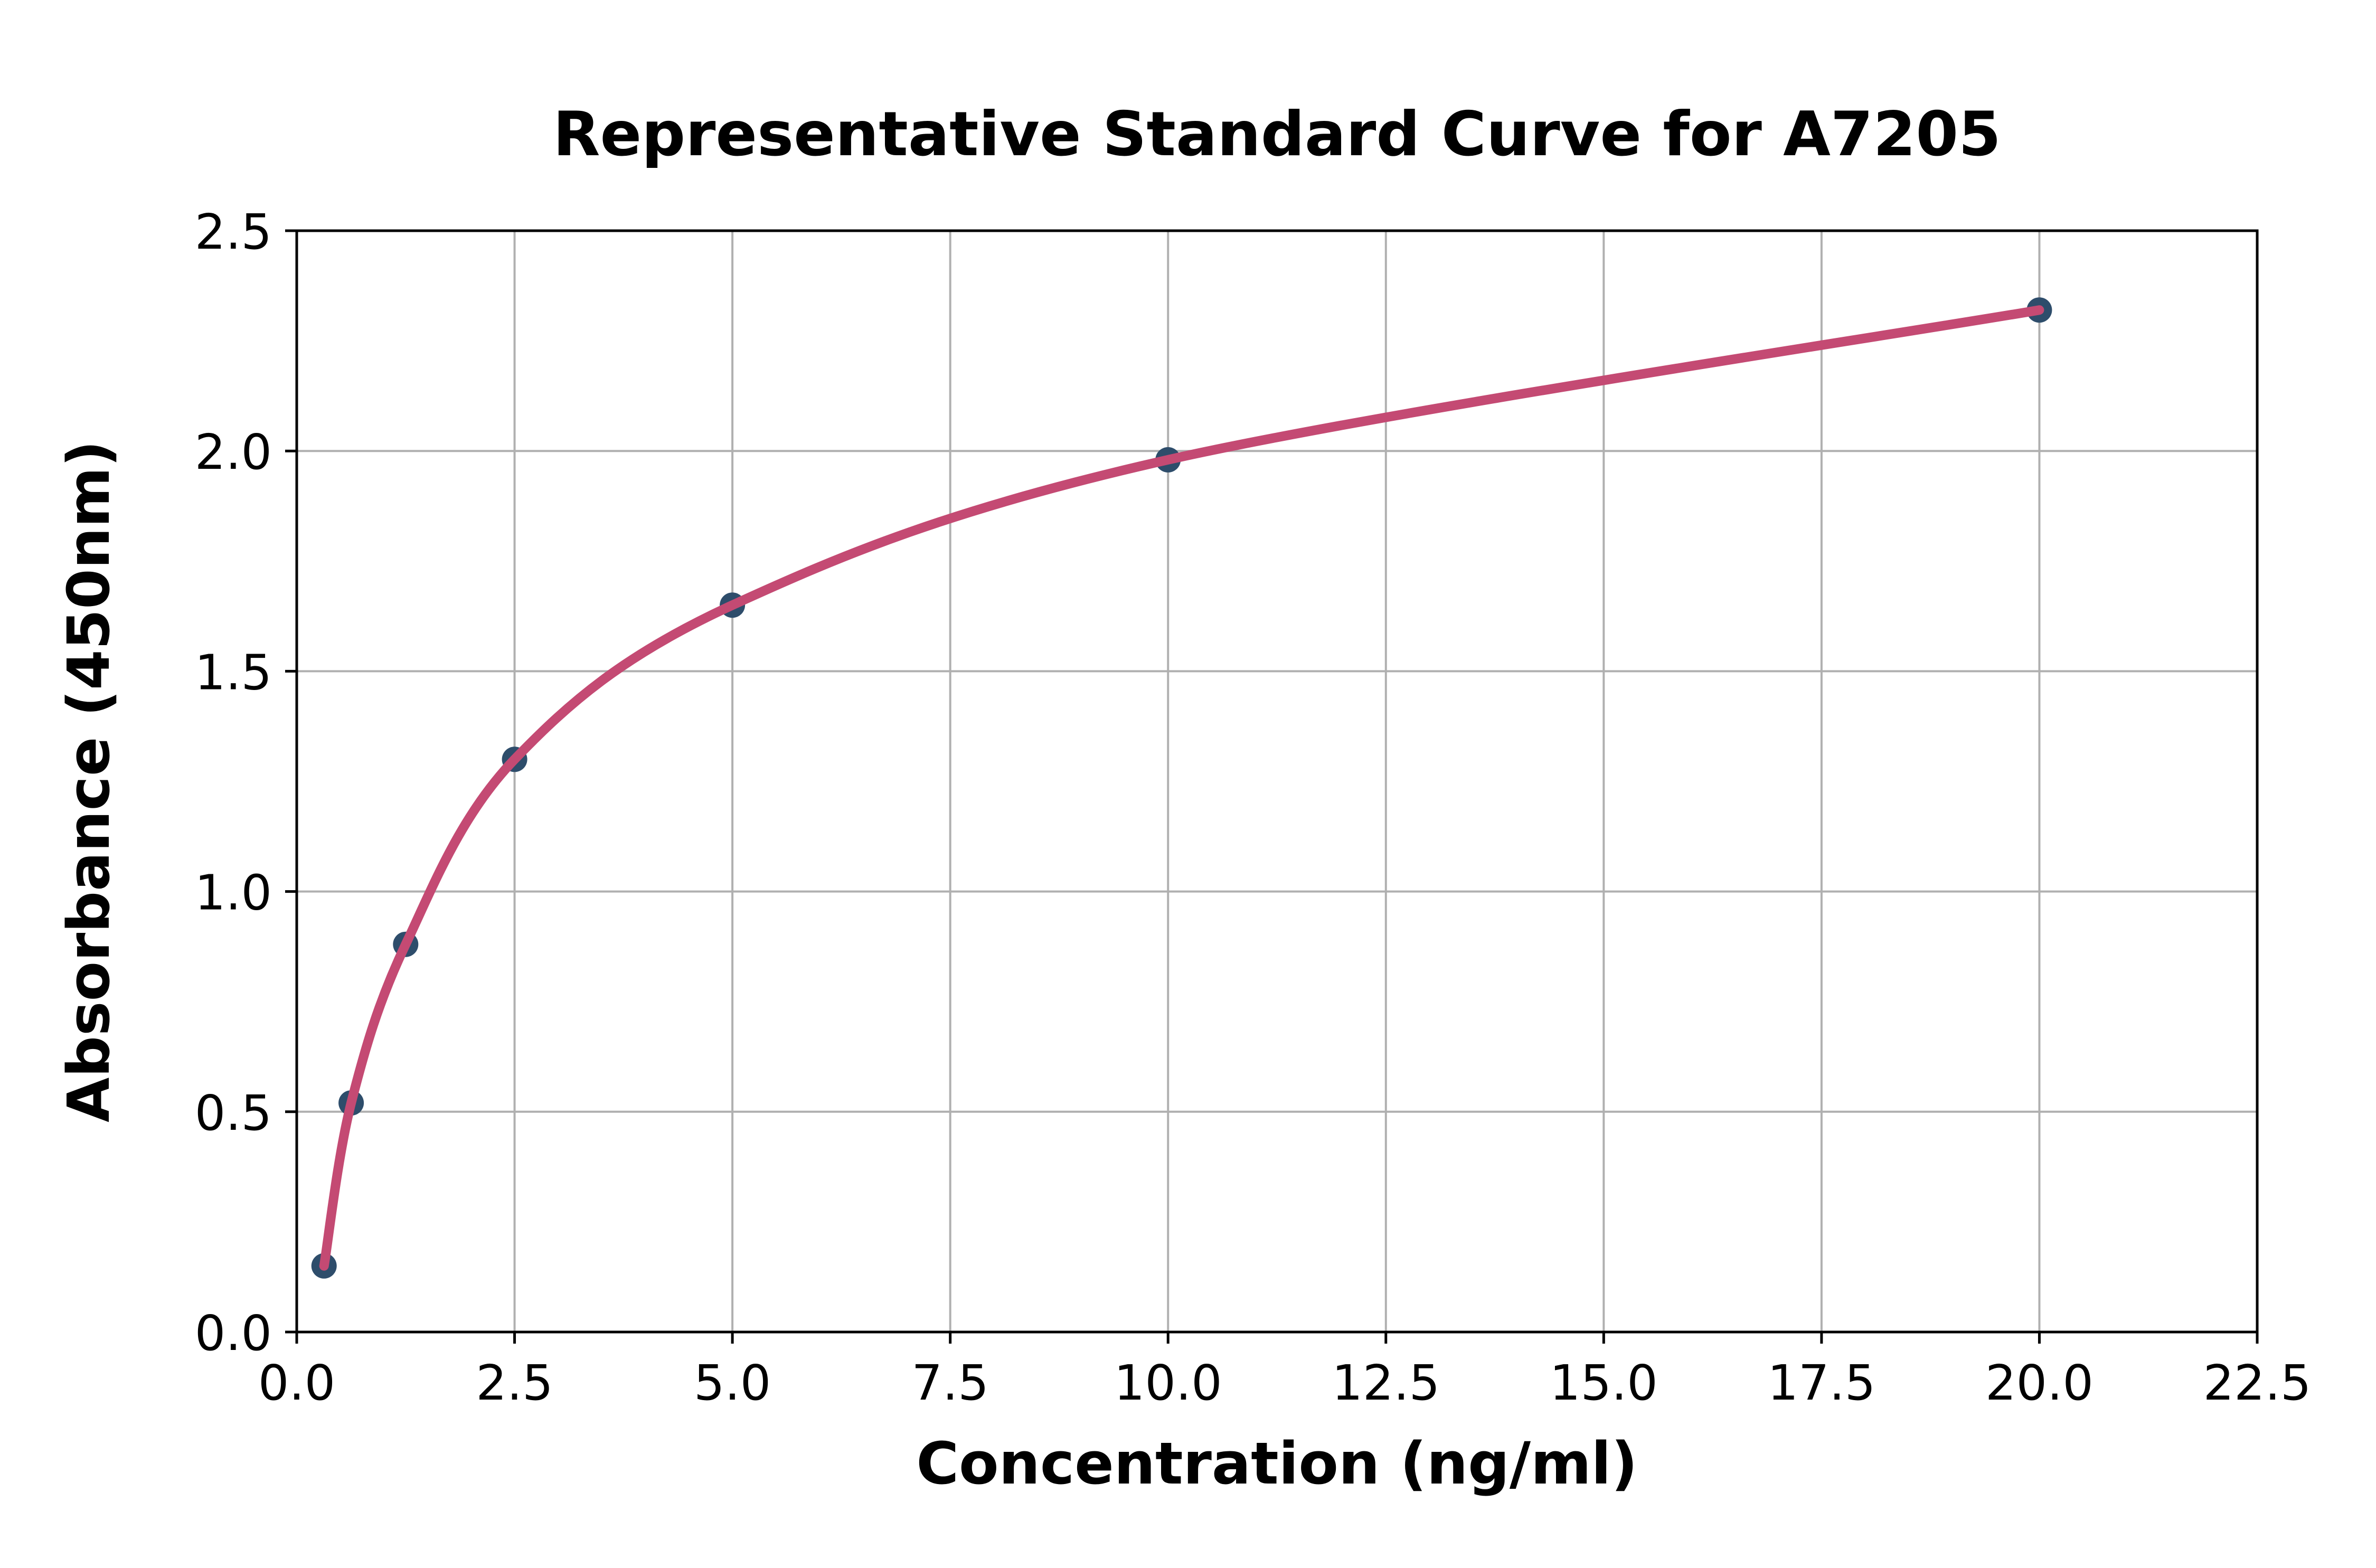 Image resolution: width=2376 pixels, height=1568 pixels. What do you see at coordinates (1604, 1383) in the screenshot?
I see `x-tick-label: 15.0` at bounding box center [1604, 1383].